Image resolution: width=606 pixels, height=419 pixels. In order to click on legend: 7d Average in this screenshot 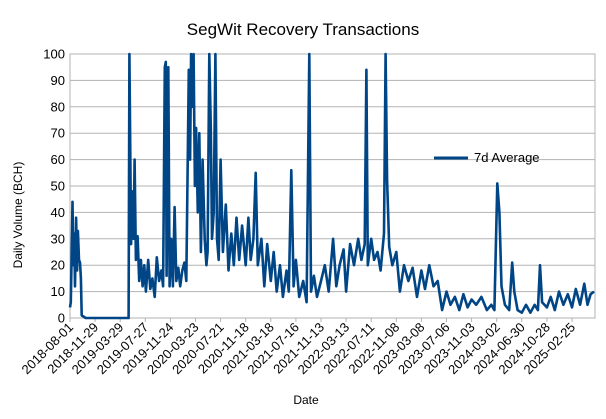, I will do `click(487, 157)`.